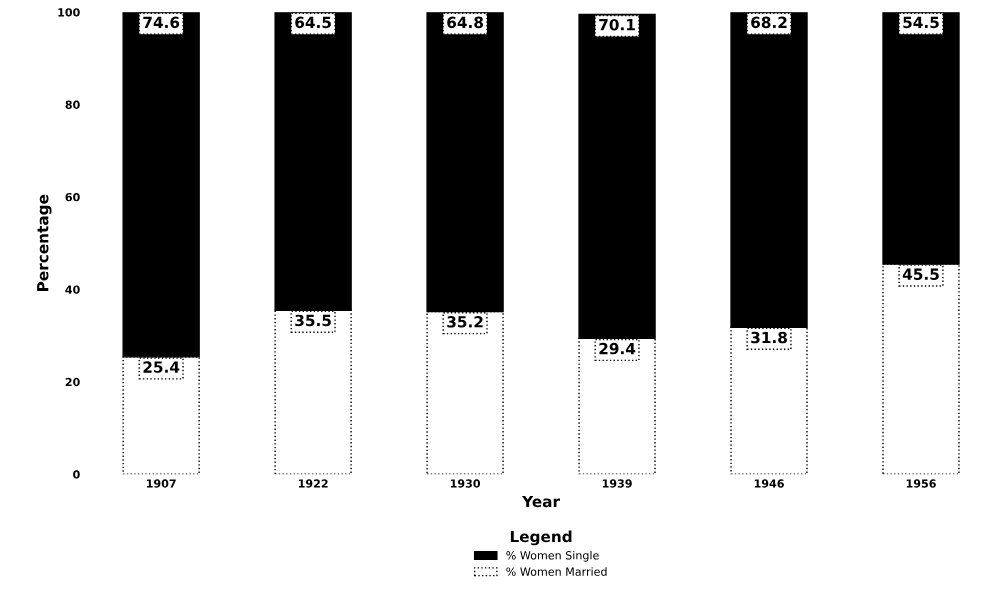 Image resolution: width=1002 pixels, height=608 pixels. Describe the element at coordinates (161, 367) in the screenshot. I see `data-label: 25.4` at that location.